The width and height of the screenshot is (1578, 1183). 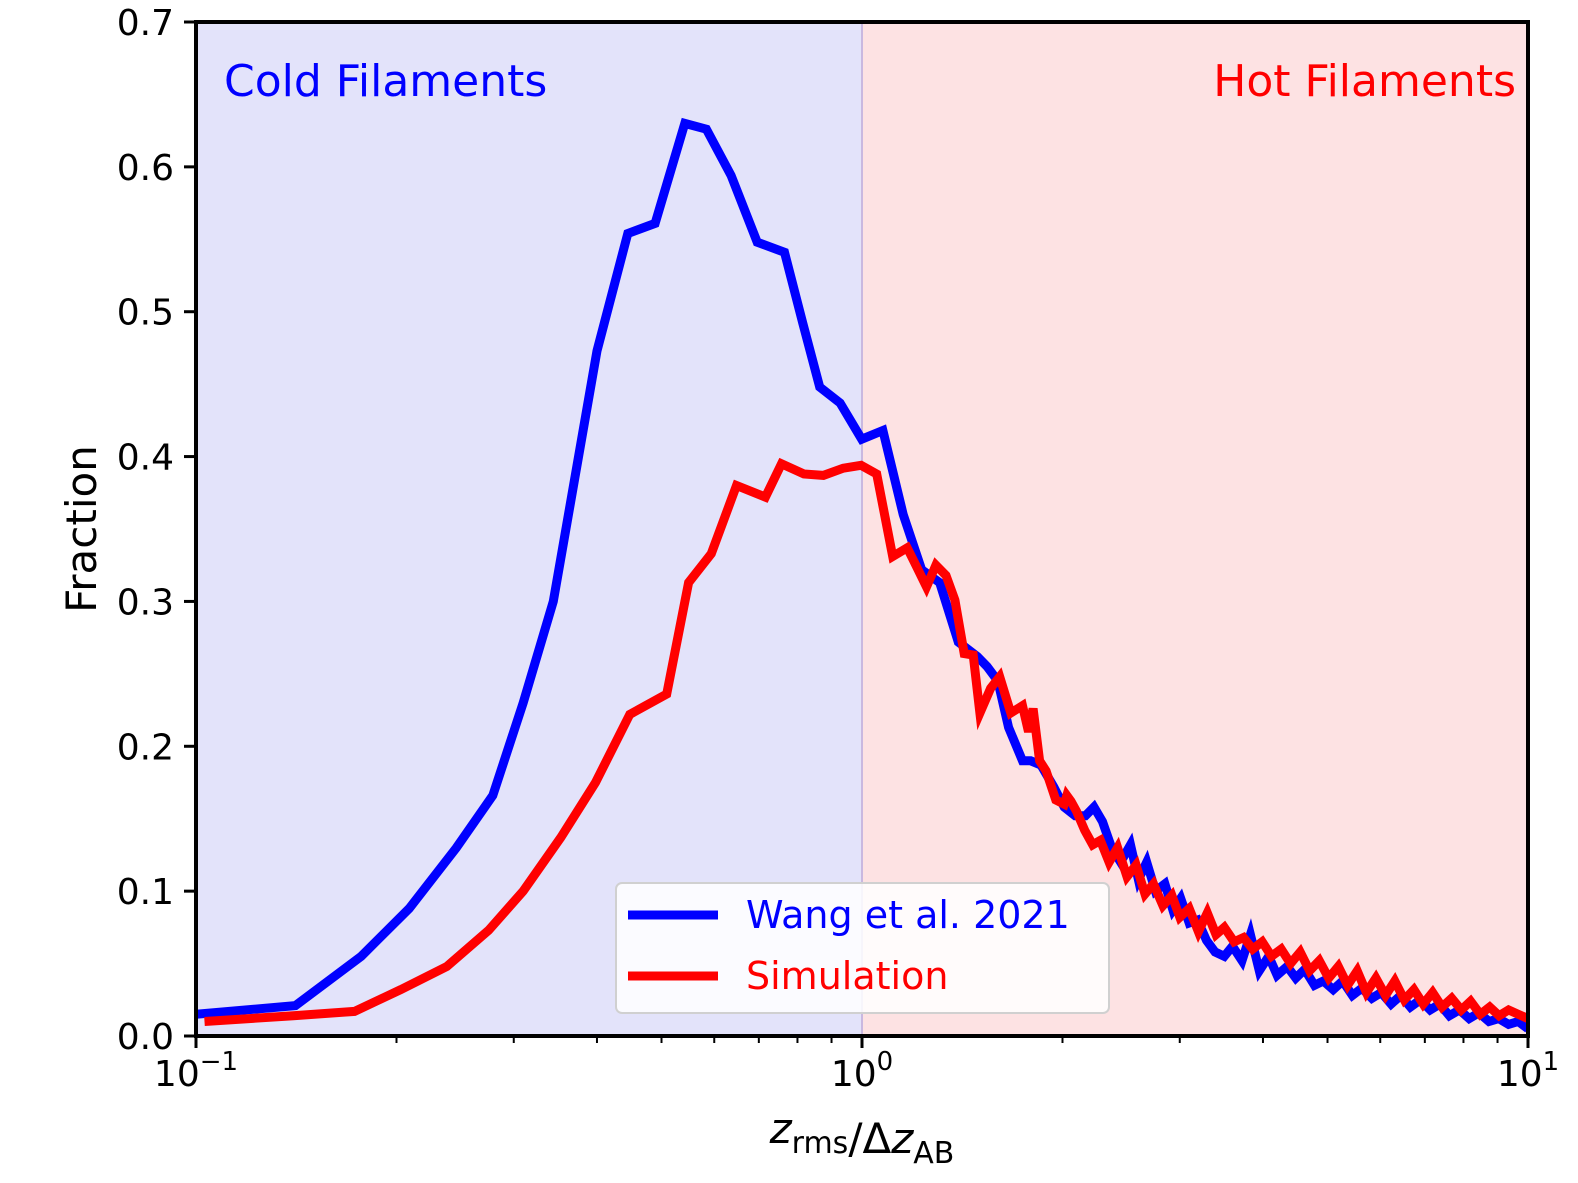 What do you see at coordinates (385, 81) in the screenshot?
I see `region-label-cold: Cold Filaments` at bounding box center [385, 81].